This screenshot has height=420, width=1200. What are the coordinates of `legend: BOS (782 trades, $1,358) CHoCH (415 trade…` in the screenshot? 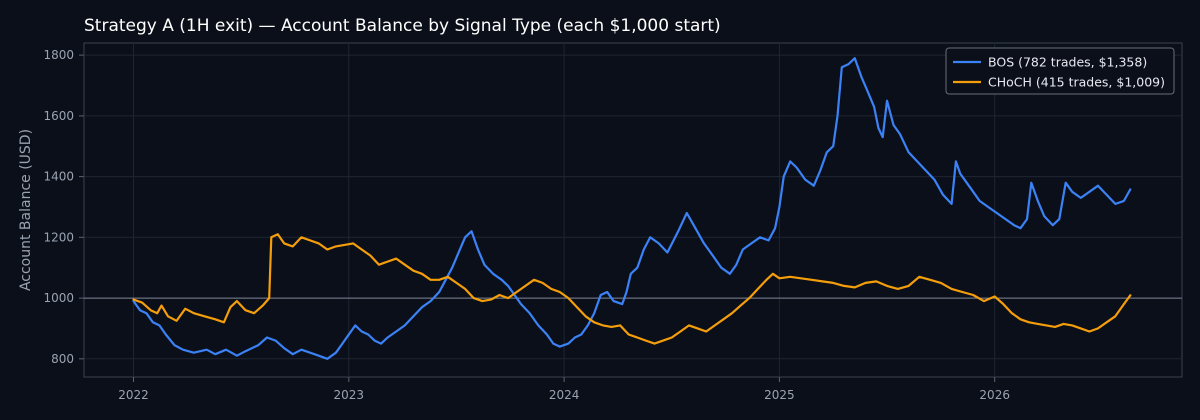 It's located at (1060, 71).